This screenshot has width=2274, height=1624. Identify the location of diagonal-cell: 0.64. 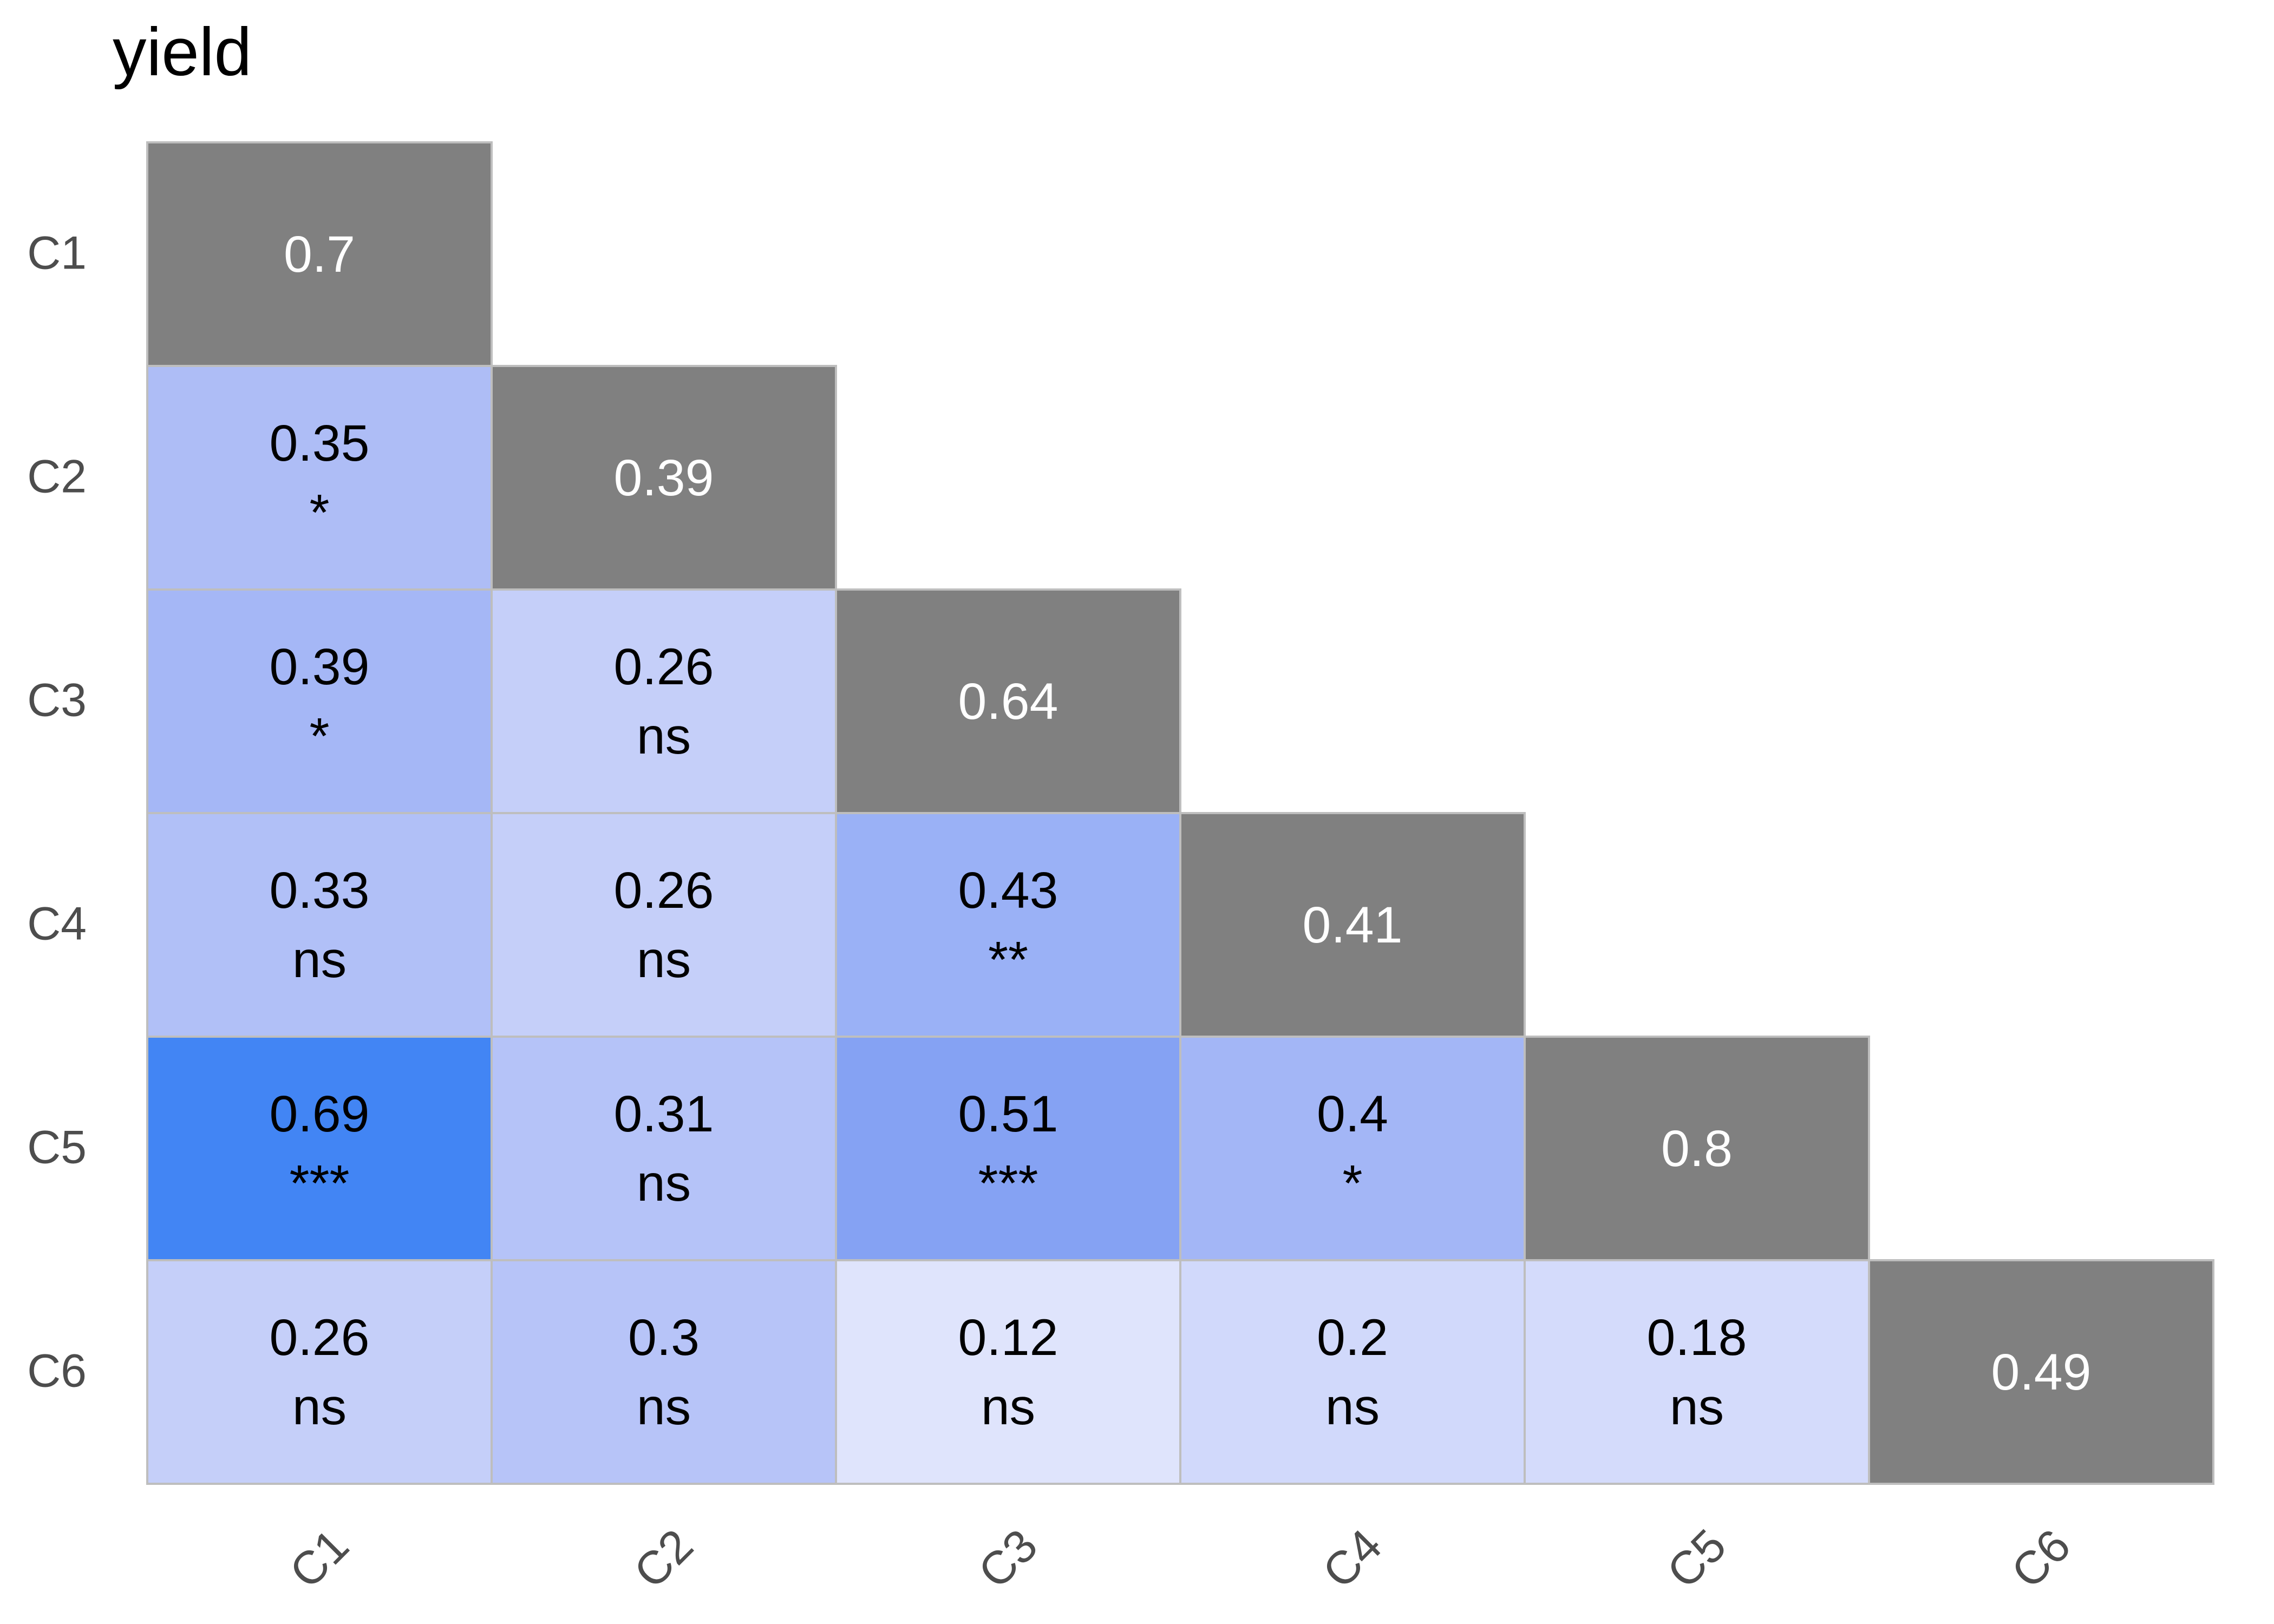
(1008, 701).